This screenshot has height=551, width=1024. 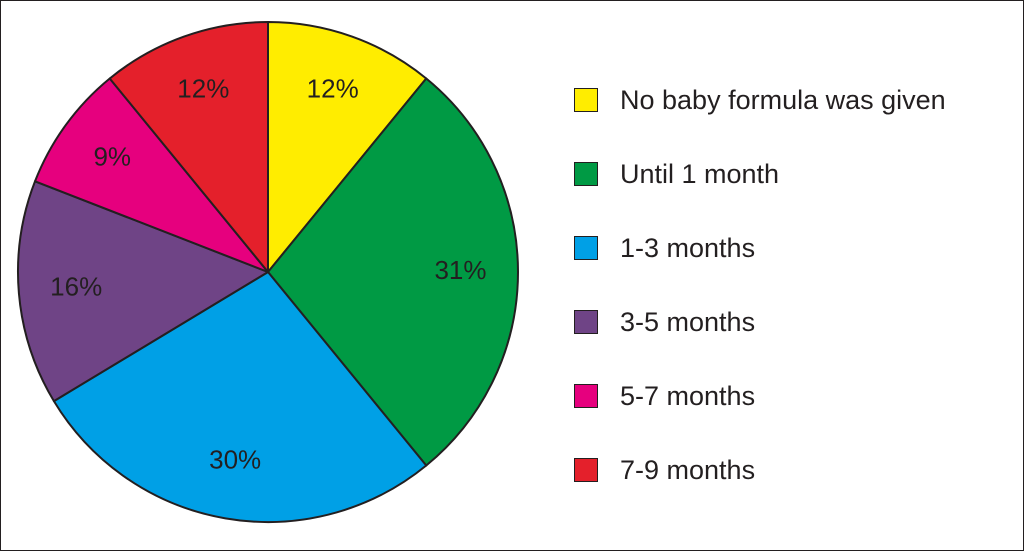 What do you see at coordinates (760, 118) in the screenshot?
I see `legend-item-no-formula: No baby formula was given` at bounding box center [760, 118].